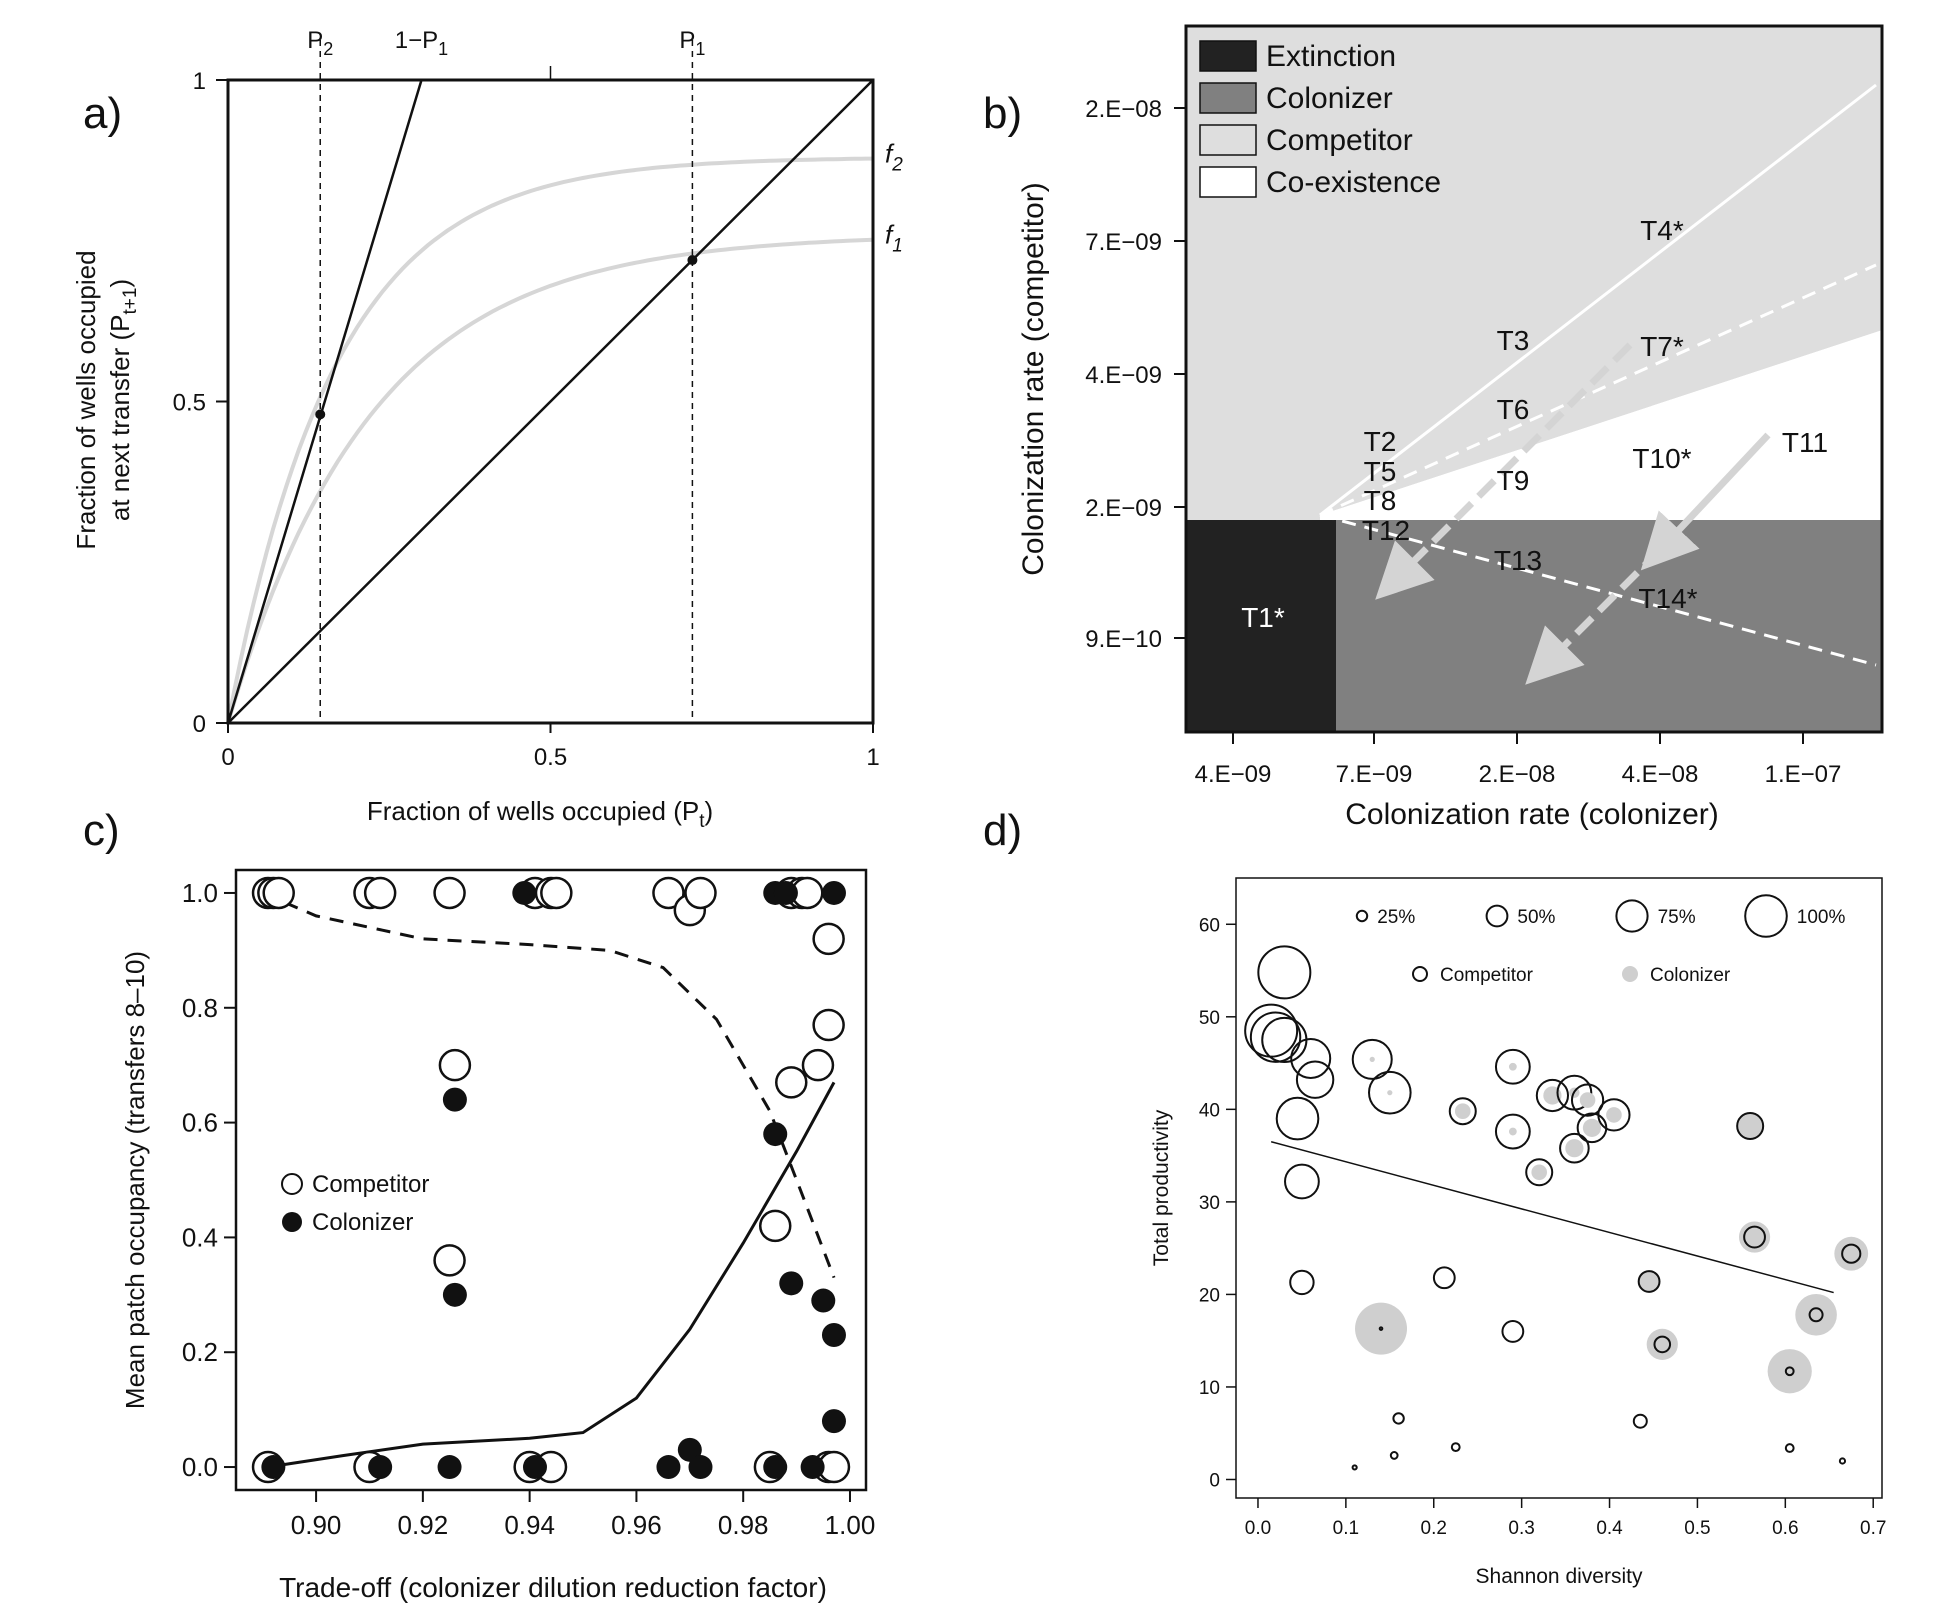  I want to click on panel-d-label: d), so click(1002, 830).